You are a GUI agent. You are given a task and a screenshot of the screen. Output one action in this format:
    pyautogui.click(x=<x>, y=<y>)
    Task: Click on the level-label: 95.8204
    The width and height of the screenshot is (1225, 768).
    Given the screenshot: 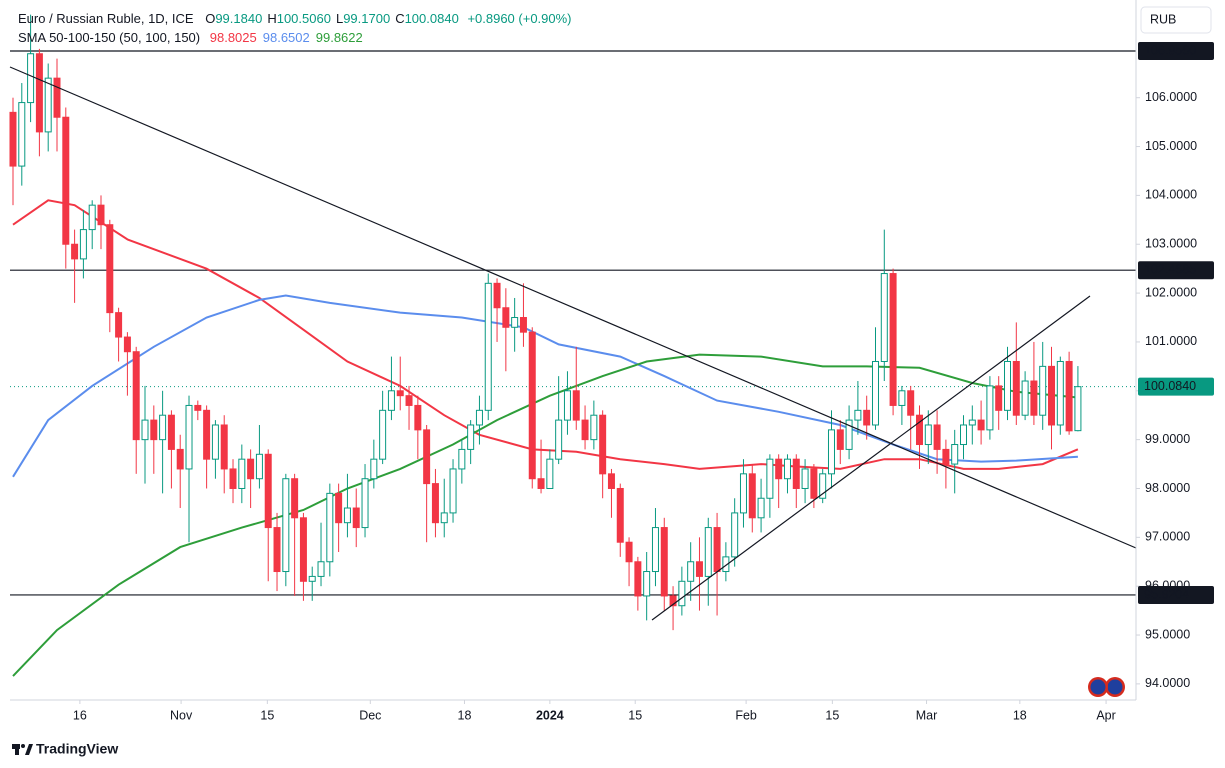 What is the action you would take?
    pyautogui.click(x=1166, y=594)
    